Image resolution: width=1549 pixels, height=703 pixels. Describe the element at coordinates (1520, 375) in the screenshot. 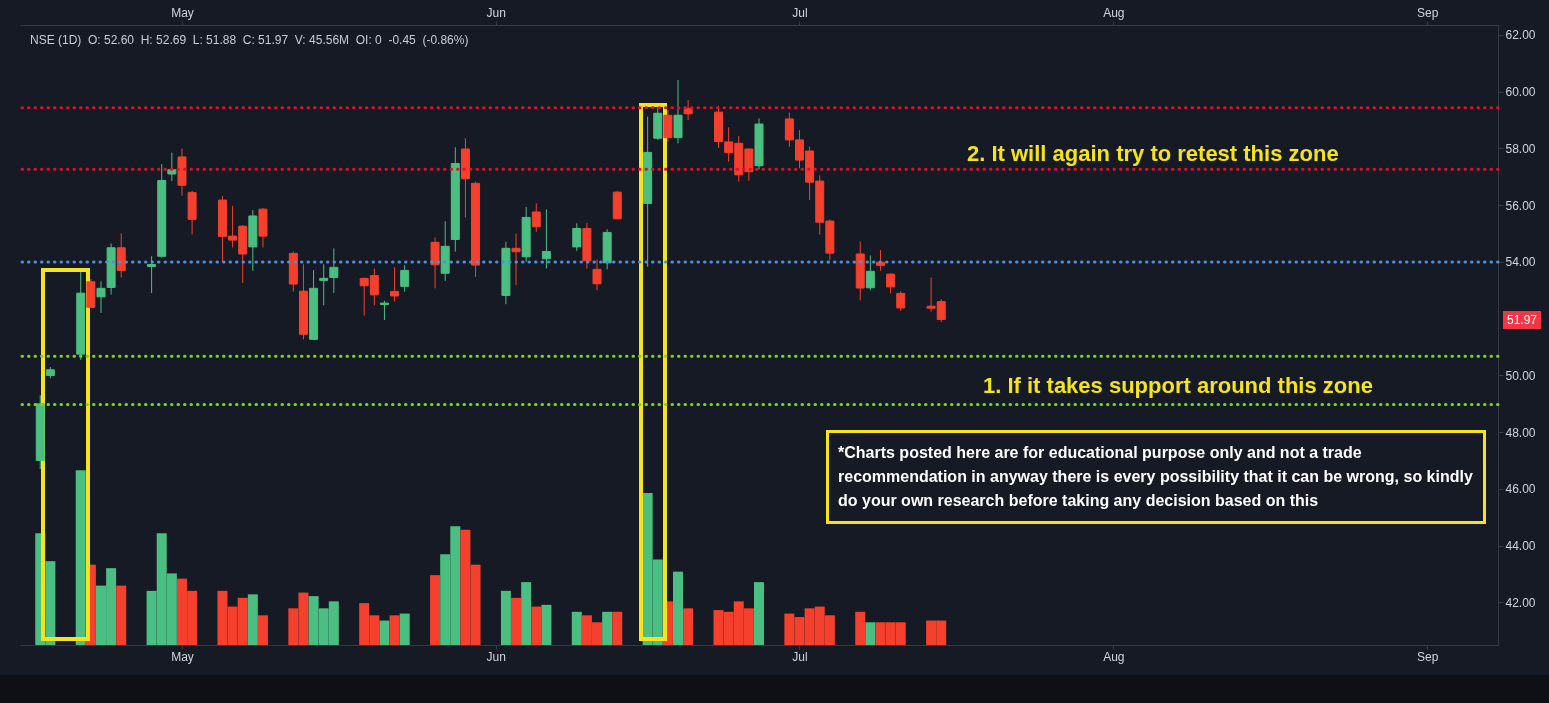

I see `y-tick-label: 50.00` at that location.